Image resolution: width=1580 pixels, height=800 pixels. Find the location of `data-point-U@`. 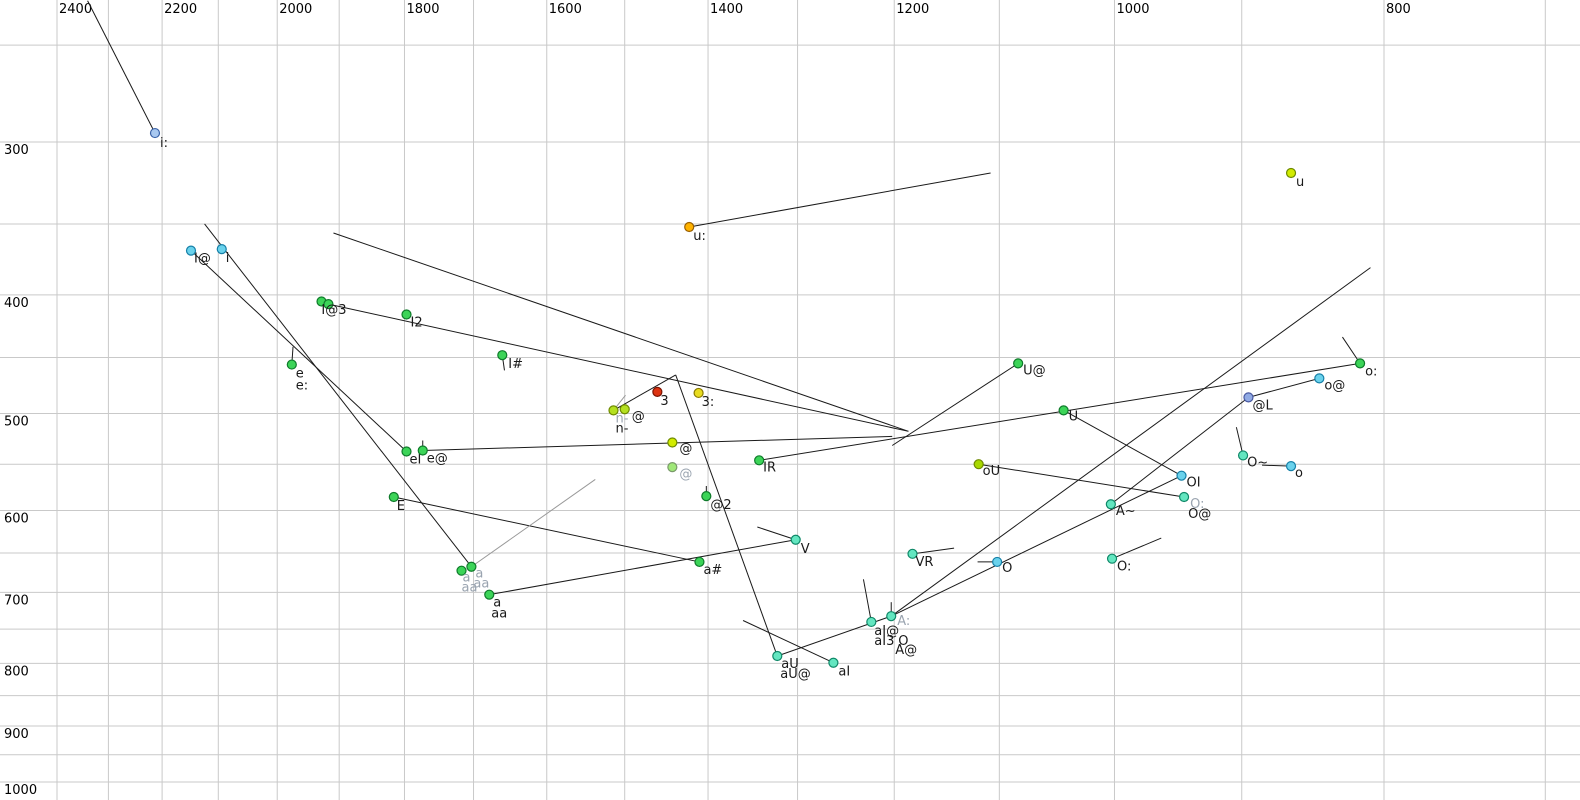

data-point-U@ is located at coordinates (1018, 363).